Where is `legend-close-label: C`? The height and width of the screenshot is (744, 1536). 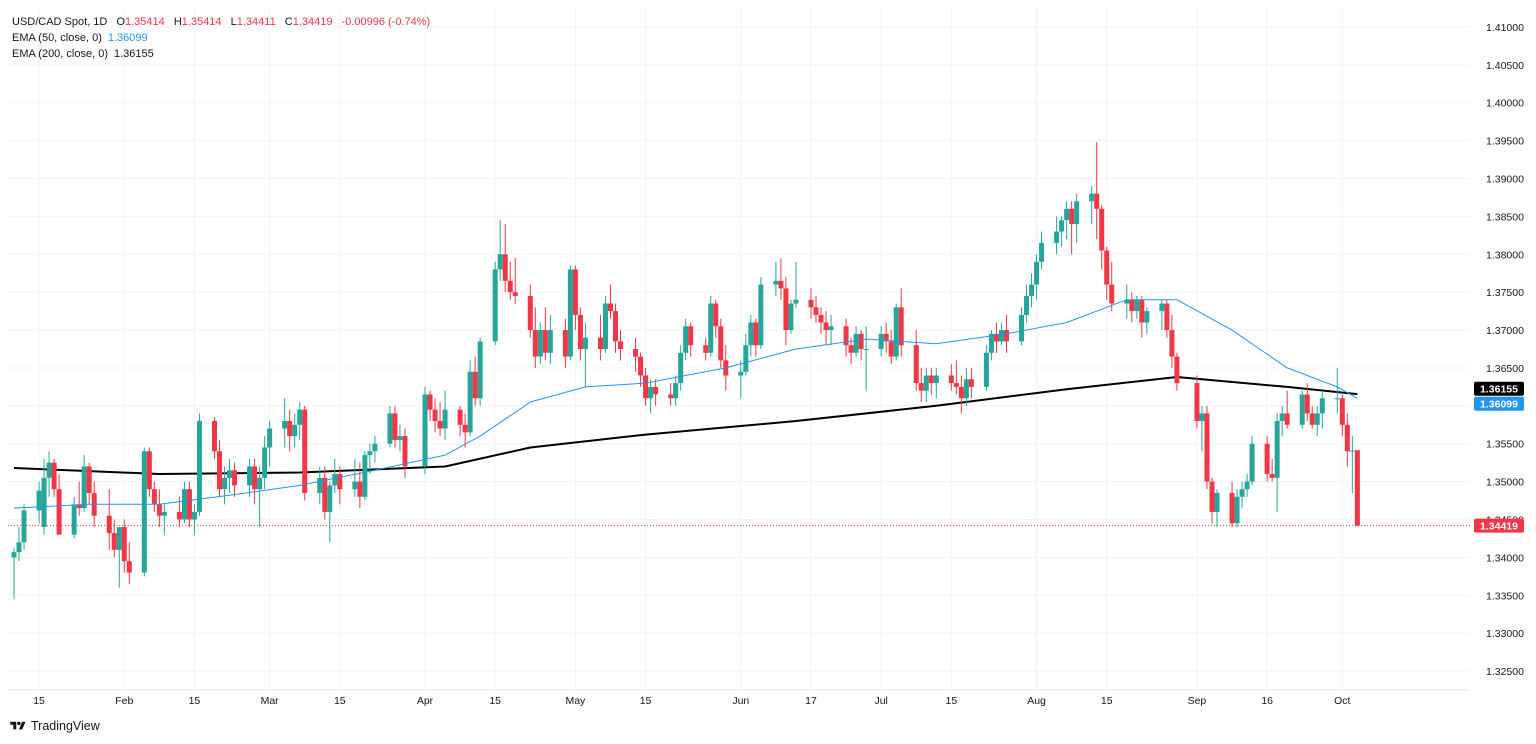 legend-close-label: C is located at coordinates (288, 22).